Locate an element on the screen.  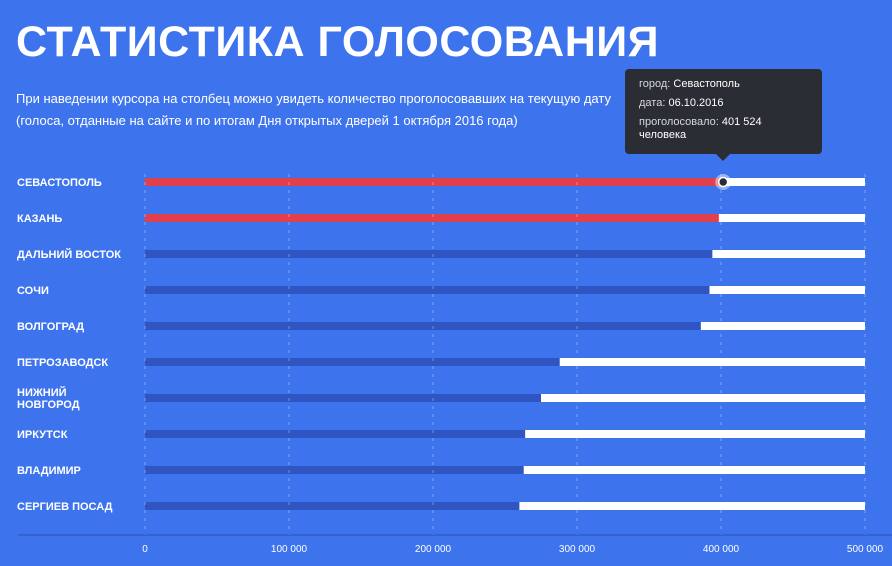
category-label: НИЖНИЙ НОВГОРОД is located at coordinates (48, 398).